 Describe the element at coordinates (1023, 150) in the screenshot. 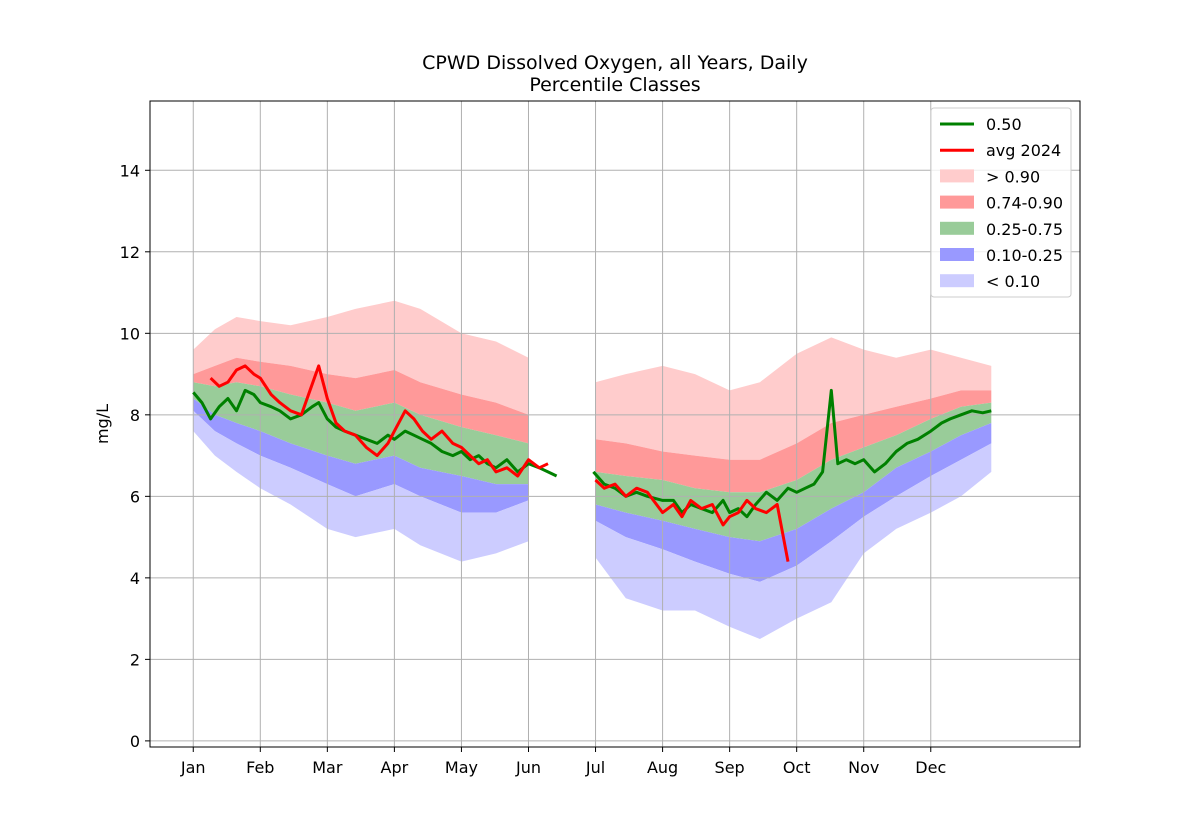

I see `legend-label: avg 2024` at that location.